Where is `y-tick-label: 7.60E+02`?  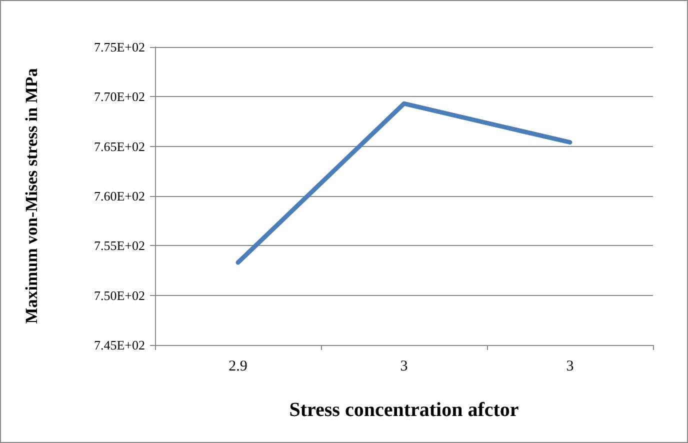
y-tick-label: 7.60E+02 is located at coordinates (119, 196).